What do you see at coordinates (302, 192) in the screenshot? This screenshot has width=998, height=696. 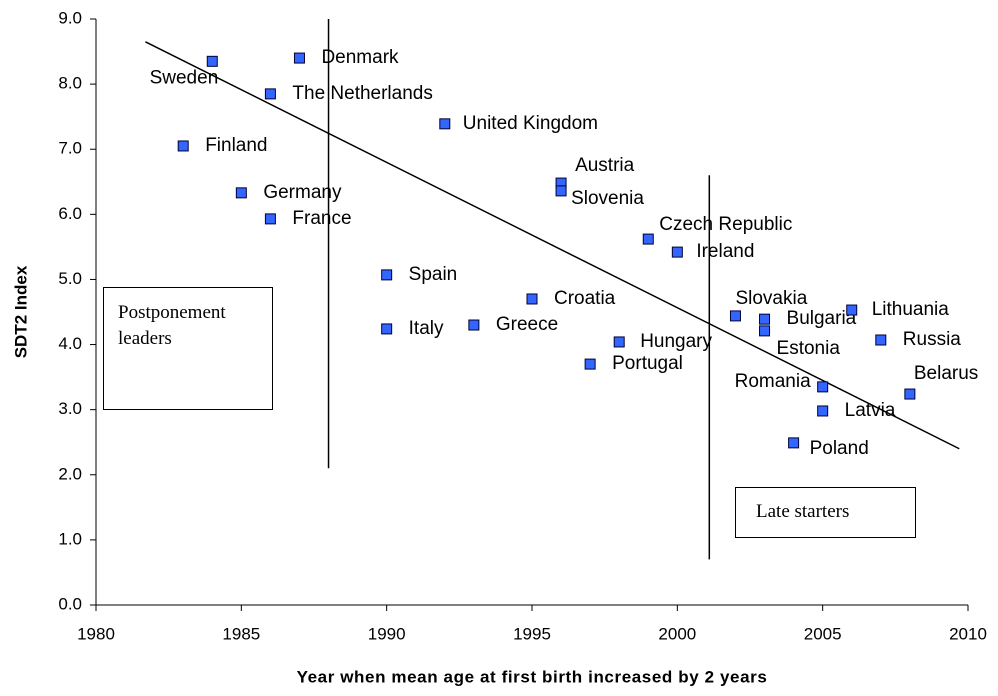 I see `point-label: Germany` at bounding box center [302, 192].